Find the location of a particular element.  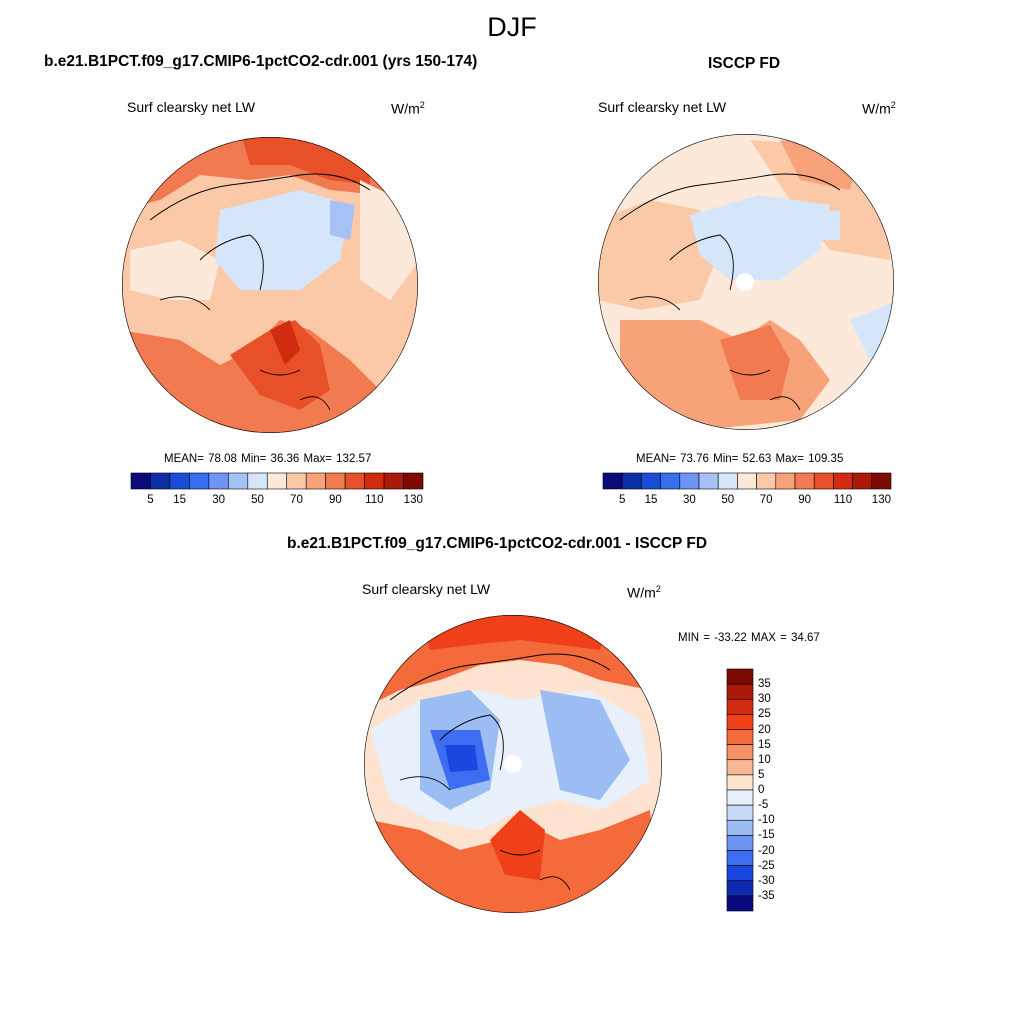

panel3-map is located at coordinates (513, 764).